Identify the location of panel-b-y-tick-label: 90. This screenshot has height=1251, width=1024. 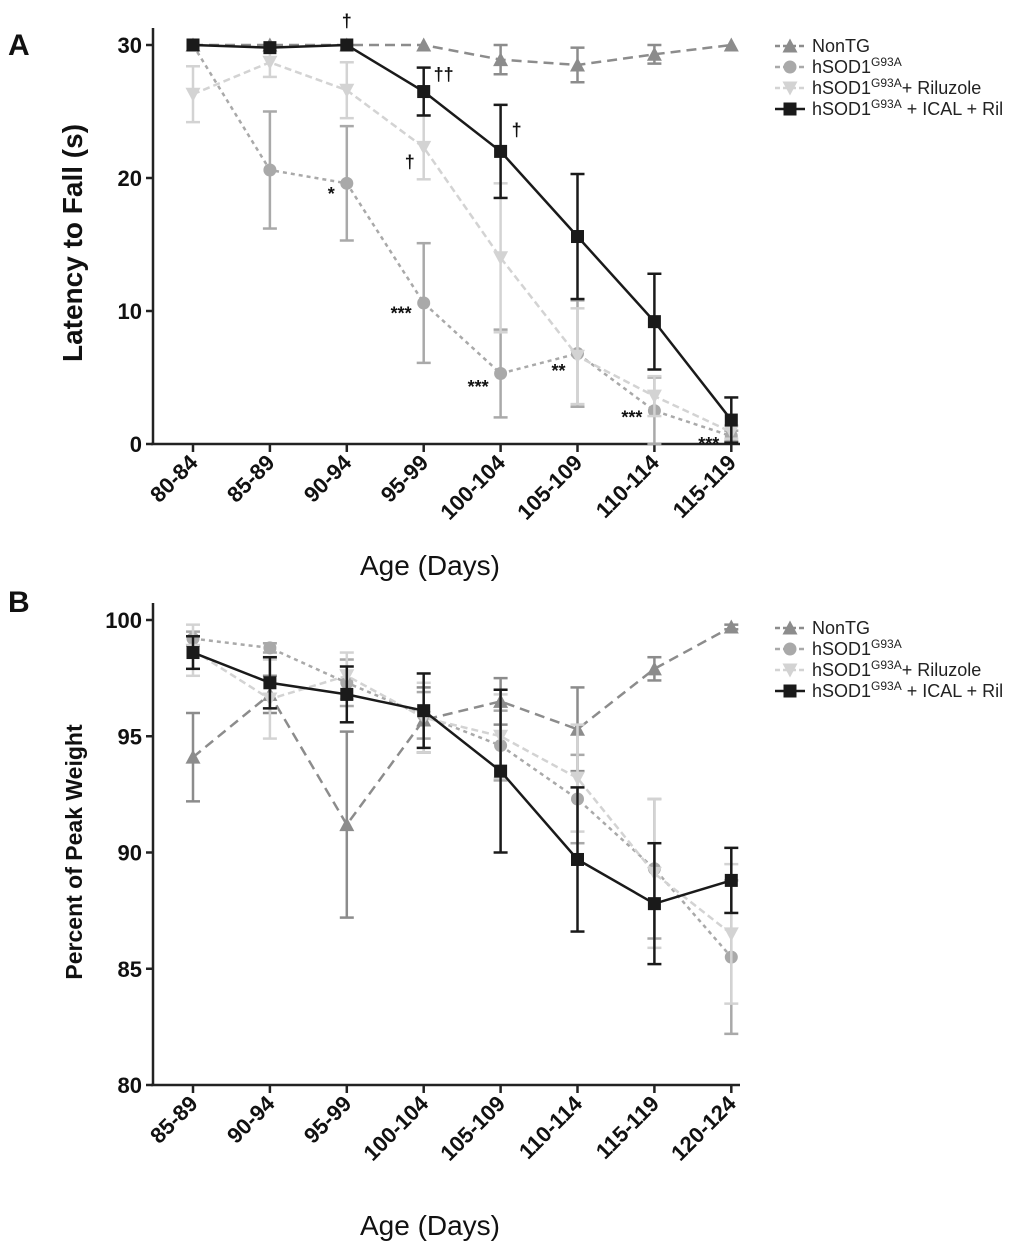
(130, 853).